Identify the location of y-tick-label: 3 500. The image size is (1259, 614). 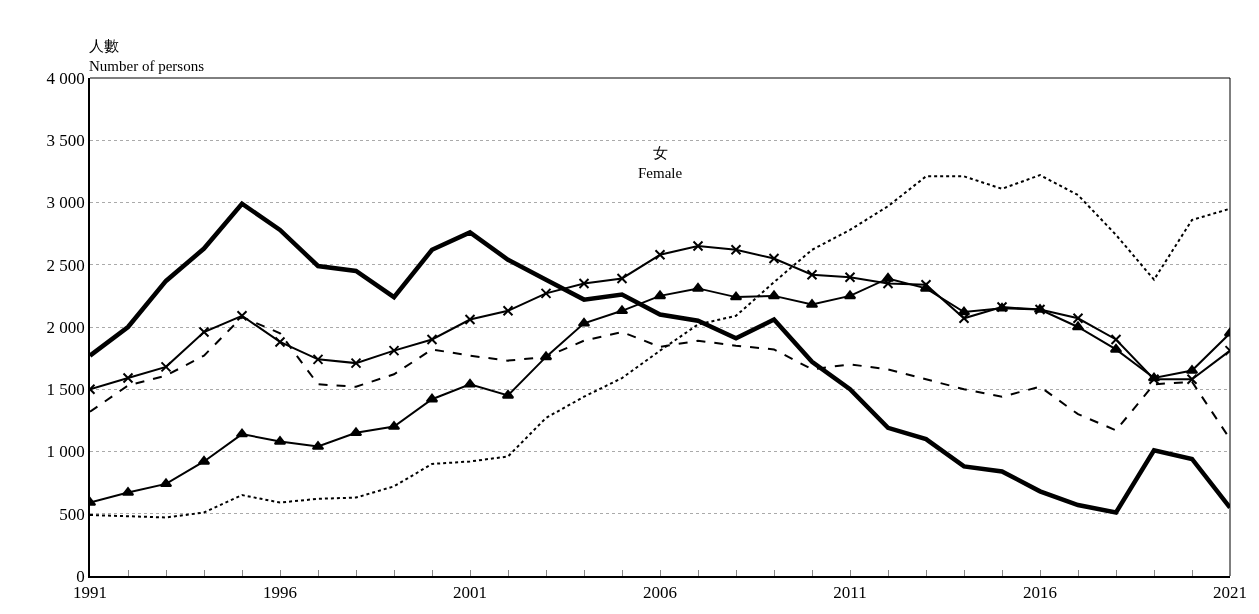
(65, 141).